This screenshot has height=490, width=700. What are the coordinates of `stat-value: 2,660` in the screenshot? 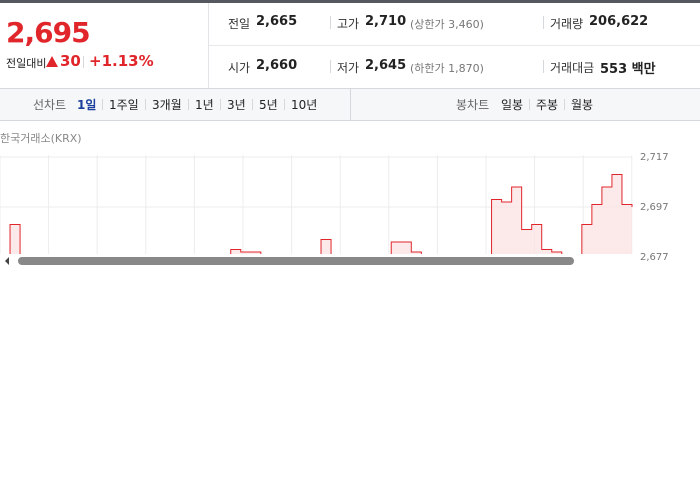 It's located at (277, 65).